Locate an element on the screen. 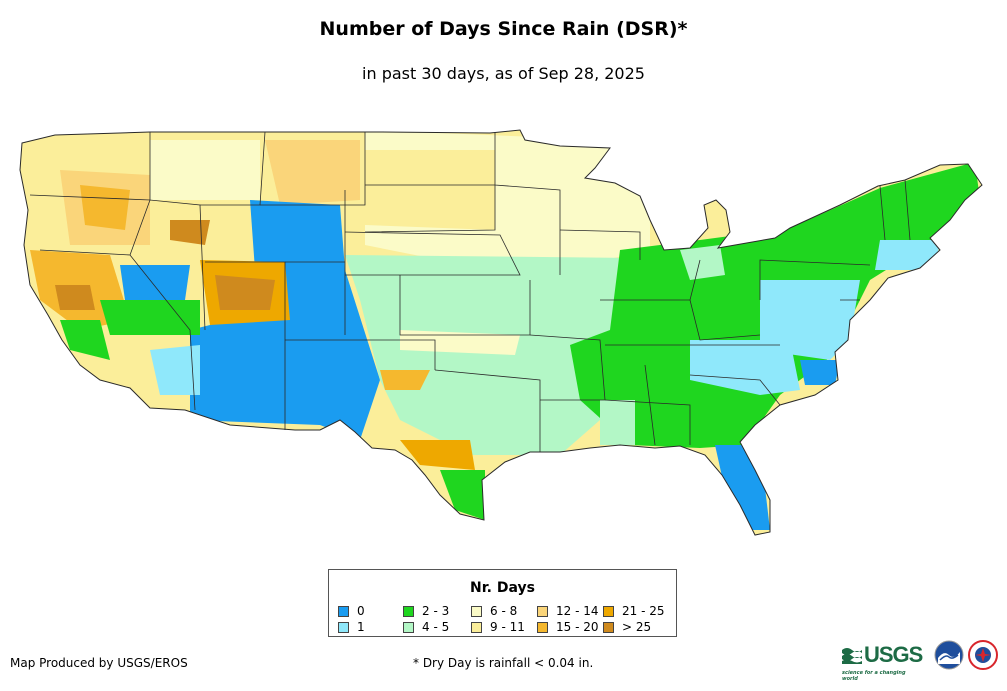  dry-day-note: * Dry Day is rainfall < 0.04 in. is located at coordinates (503, 663).